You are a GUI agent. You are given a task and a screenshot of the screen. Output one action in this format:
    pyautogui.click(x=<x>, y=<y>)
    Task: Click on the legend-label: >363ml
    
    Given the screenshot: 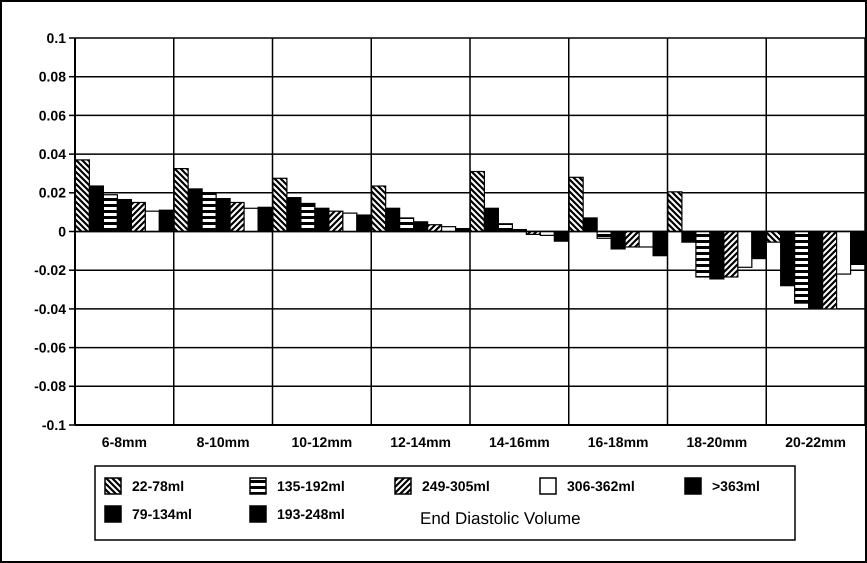 What is the action you would take?
    pyautogui.click(x=736, y=486)
    